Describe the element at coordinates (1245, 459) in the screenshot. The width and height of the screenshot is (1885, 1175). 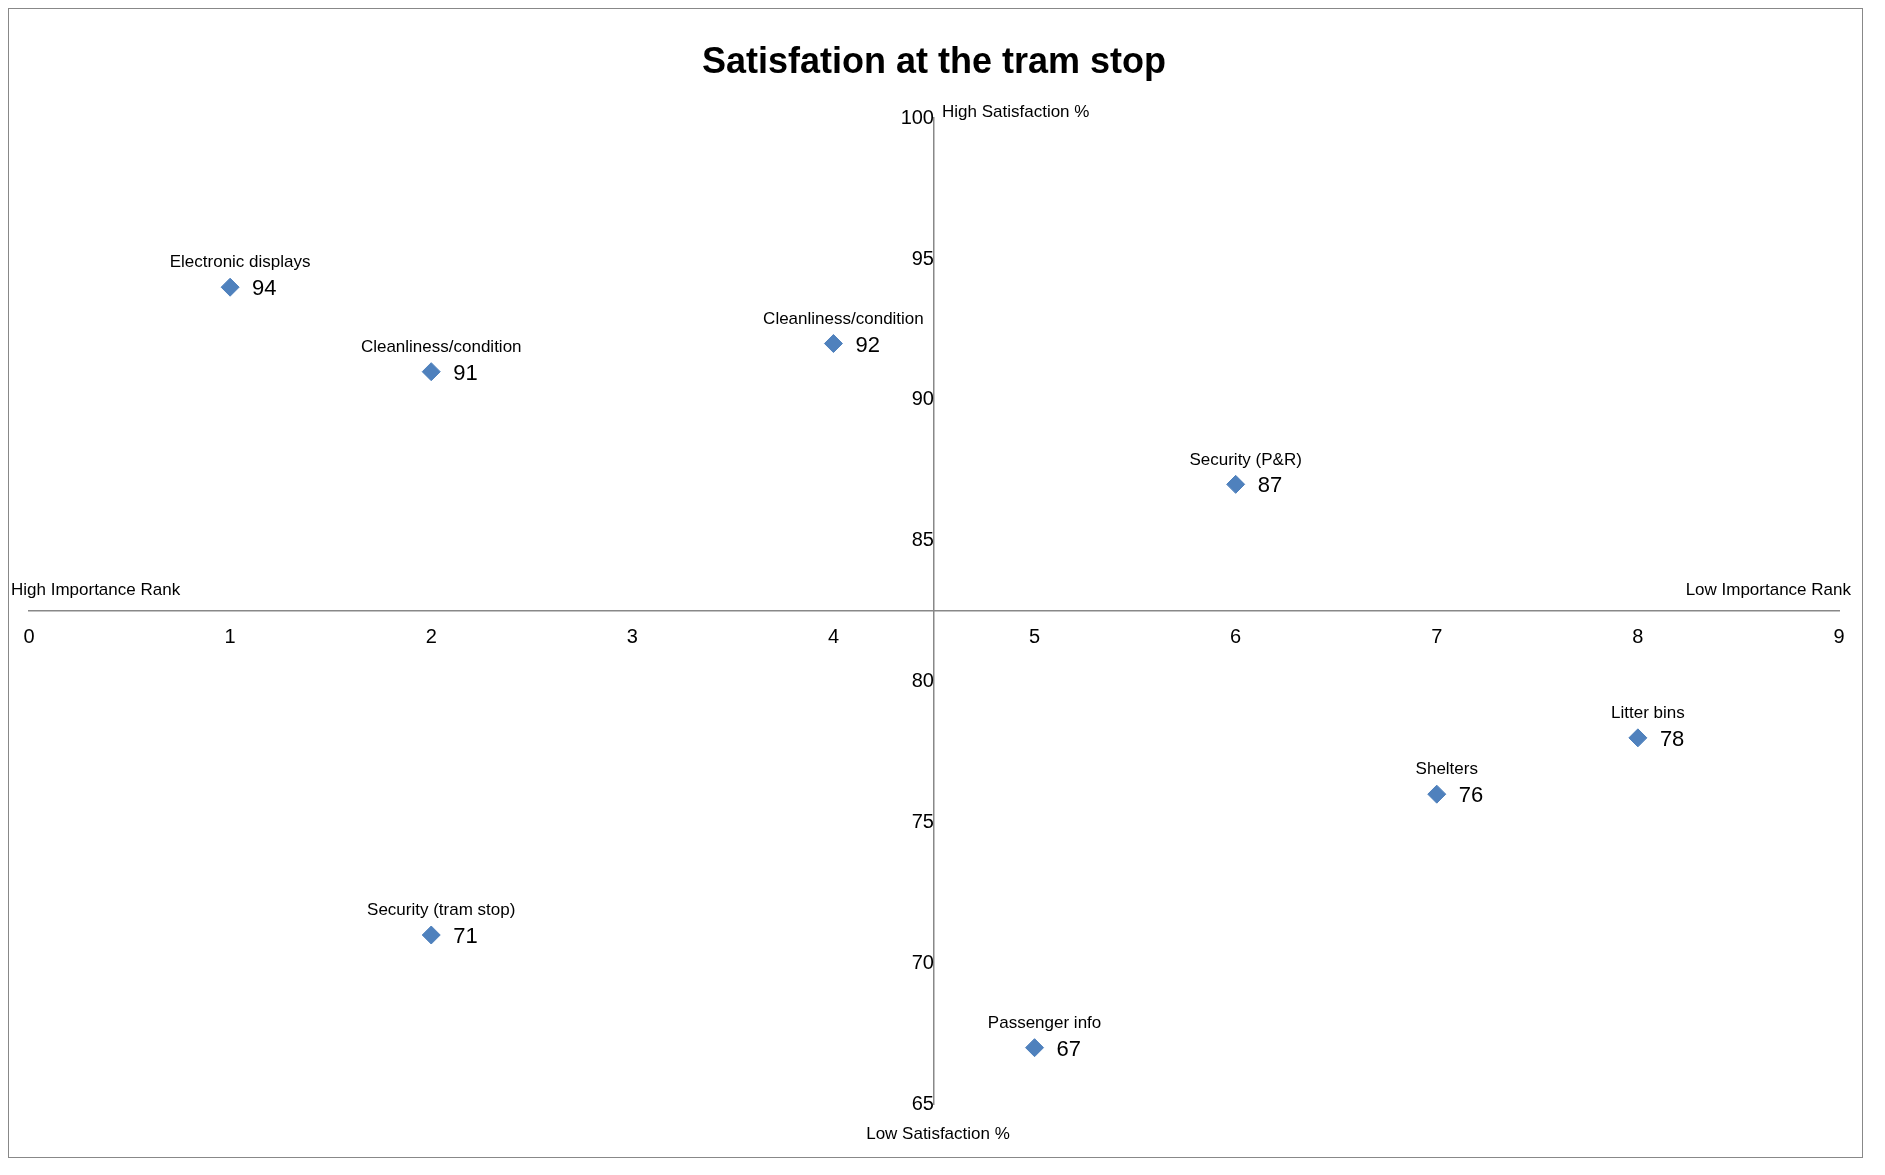
I see `annotation: Security (P&R)` at that location.